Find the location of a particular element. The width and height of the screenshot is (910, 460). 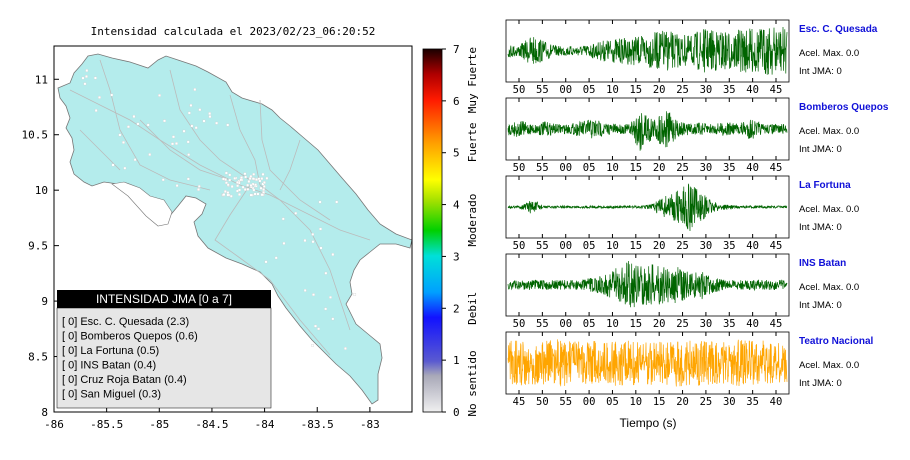

legend-title: INTENSIDAD JMA [0 a 7] is located at coordinates (164, 299).